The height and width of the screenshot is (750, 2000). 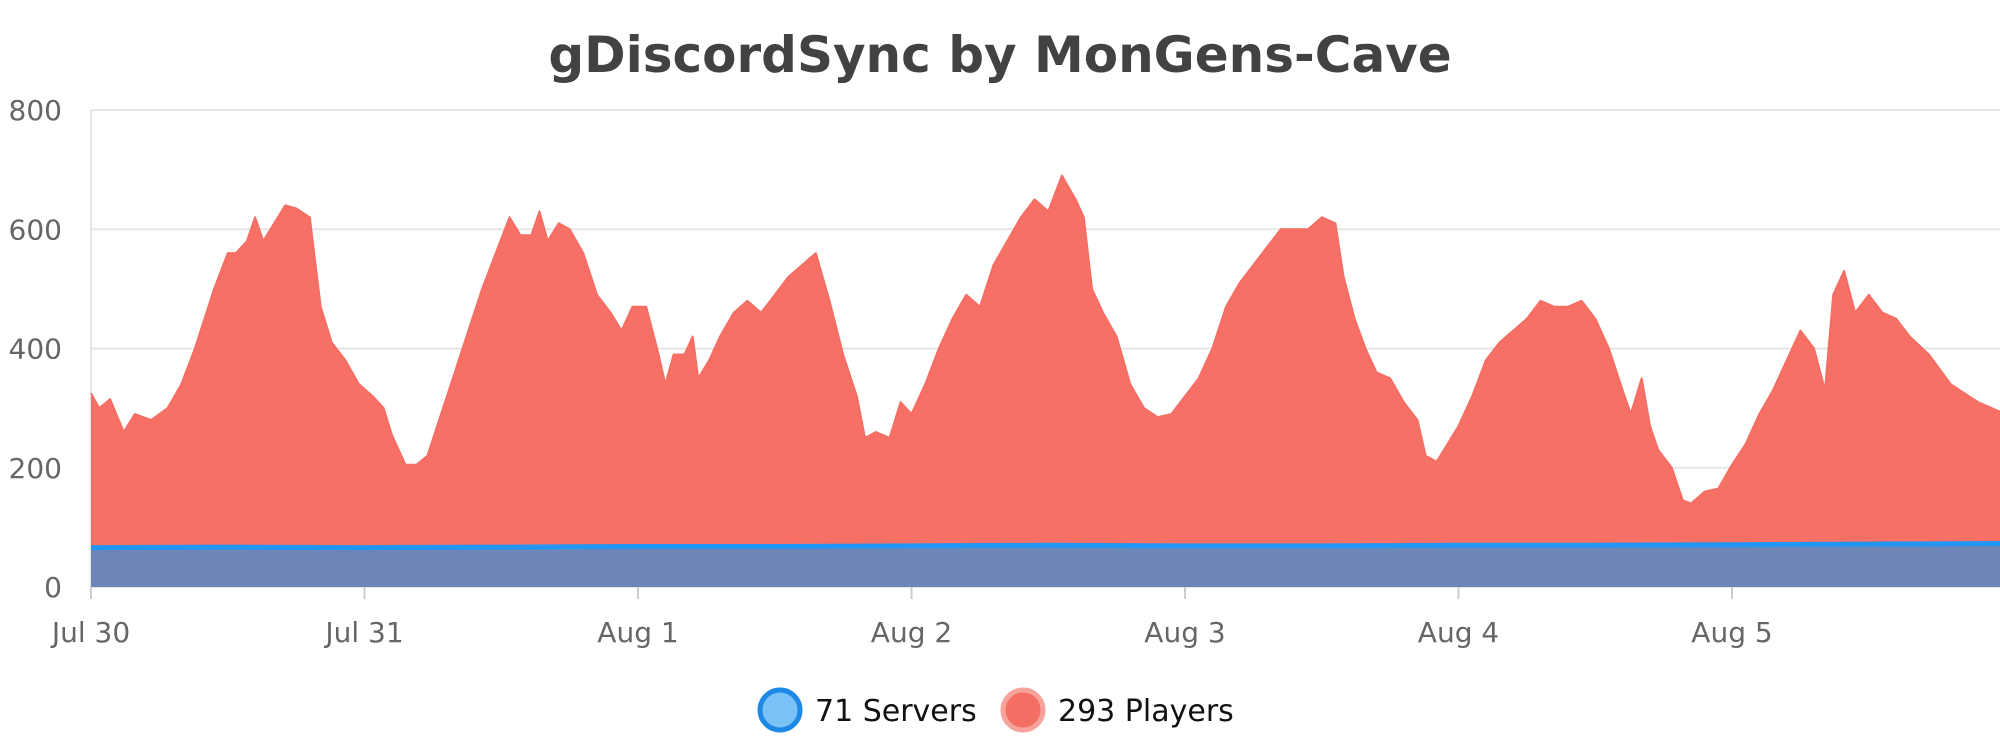 What do you see at coordinates (999, 55) in the screenshot?
I see `chart-title: gDiscordSync by MonGens-Cave` at bounding box center [999, 55].